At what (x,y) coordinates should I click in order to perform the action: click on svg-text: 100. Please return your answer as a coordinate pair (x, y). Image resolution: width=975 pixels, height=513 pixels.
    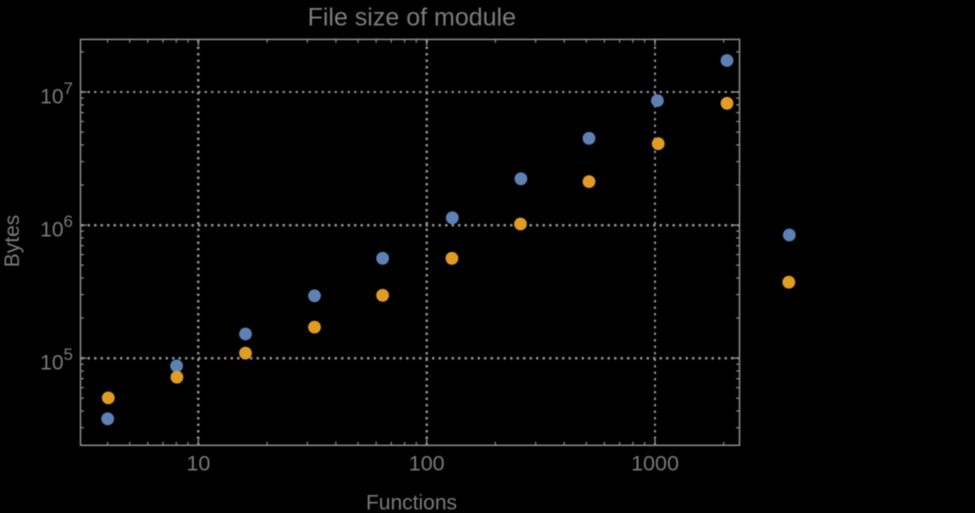
    Looking at the image, I should click on (427, 464).